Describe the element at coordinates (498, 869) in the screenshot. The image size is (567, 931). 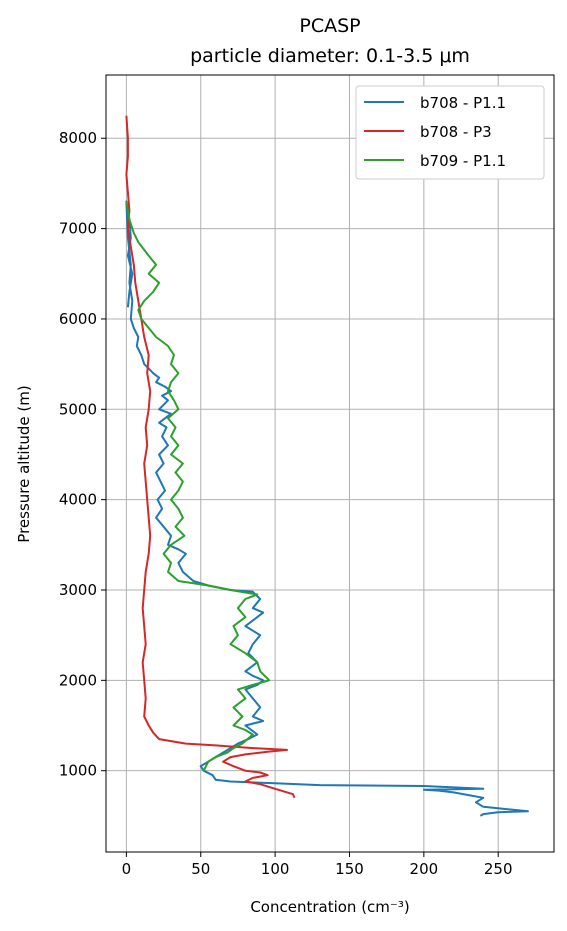
I see `x-tick-label: 250` at that location.